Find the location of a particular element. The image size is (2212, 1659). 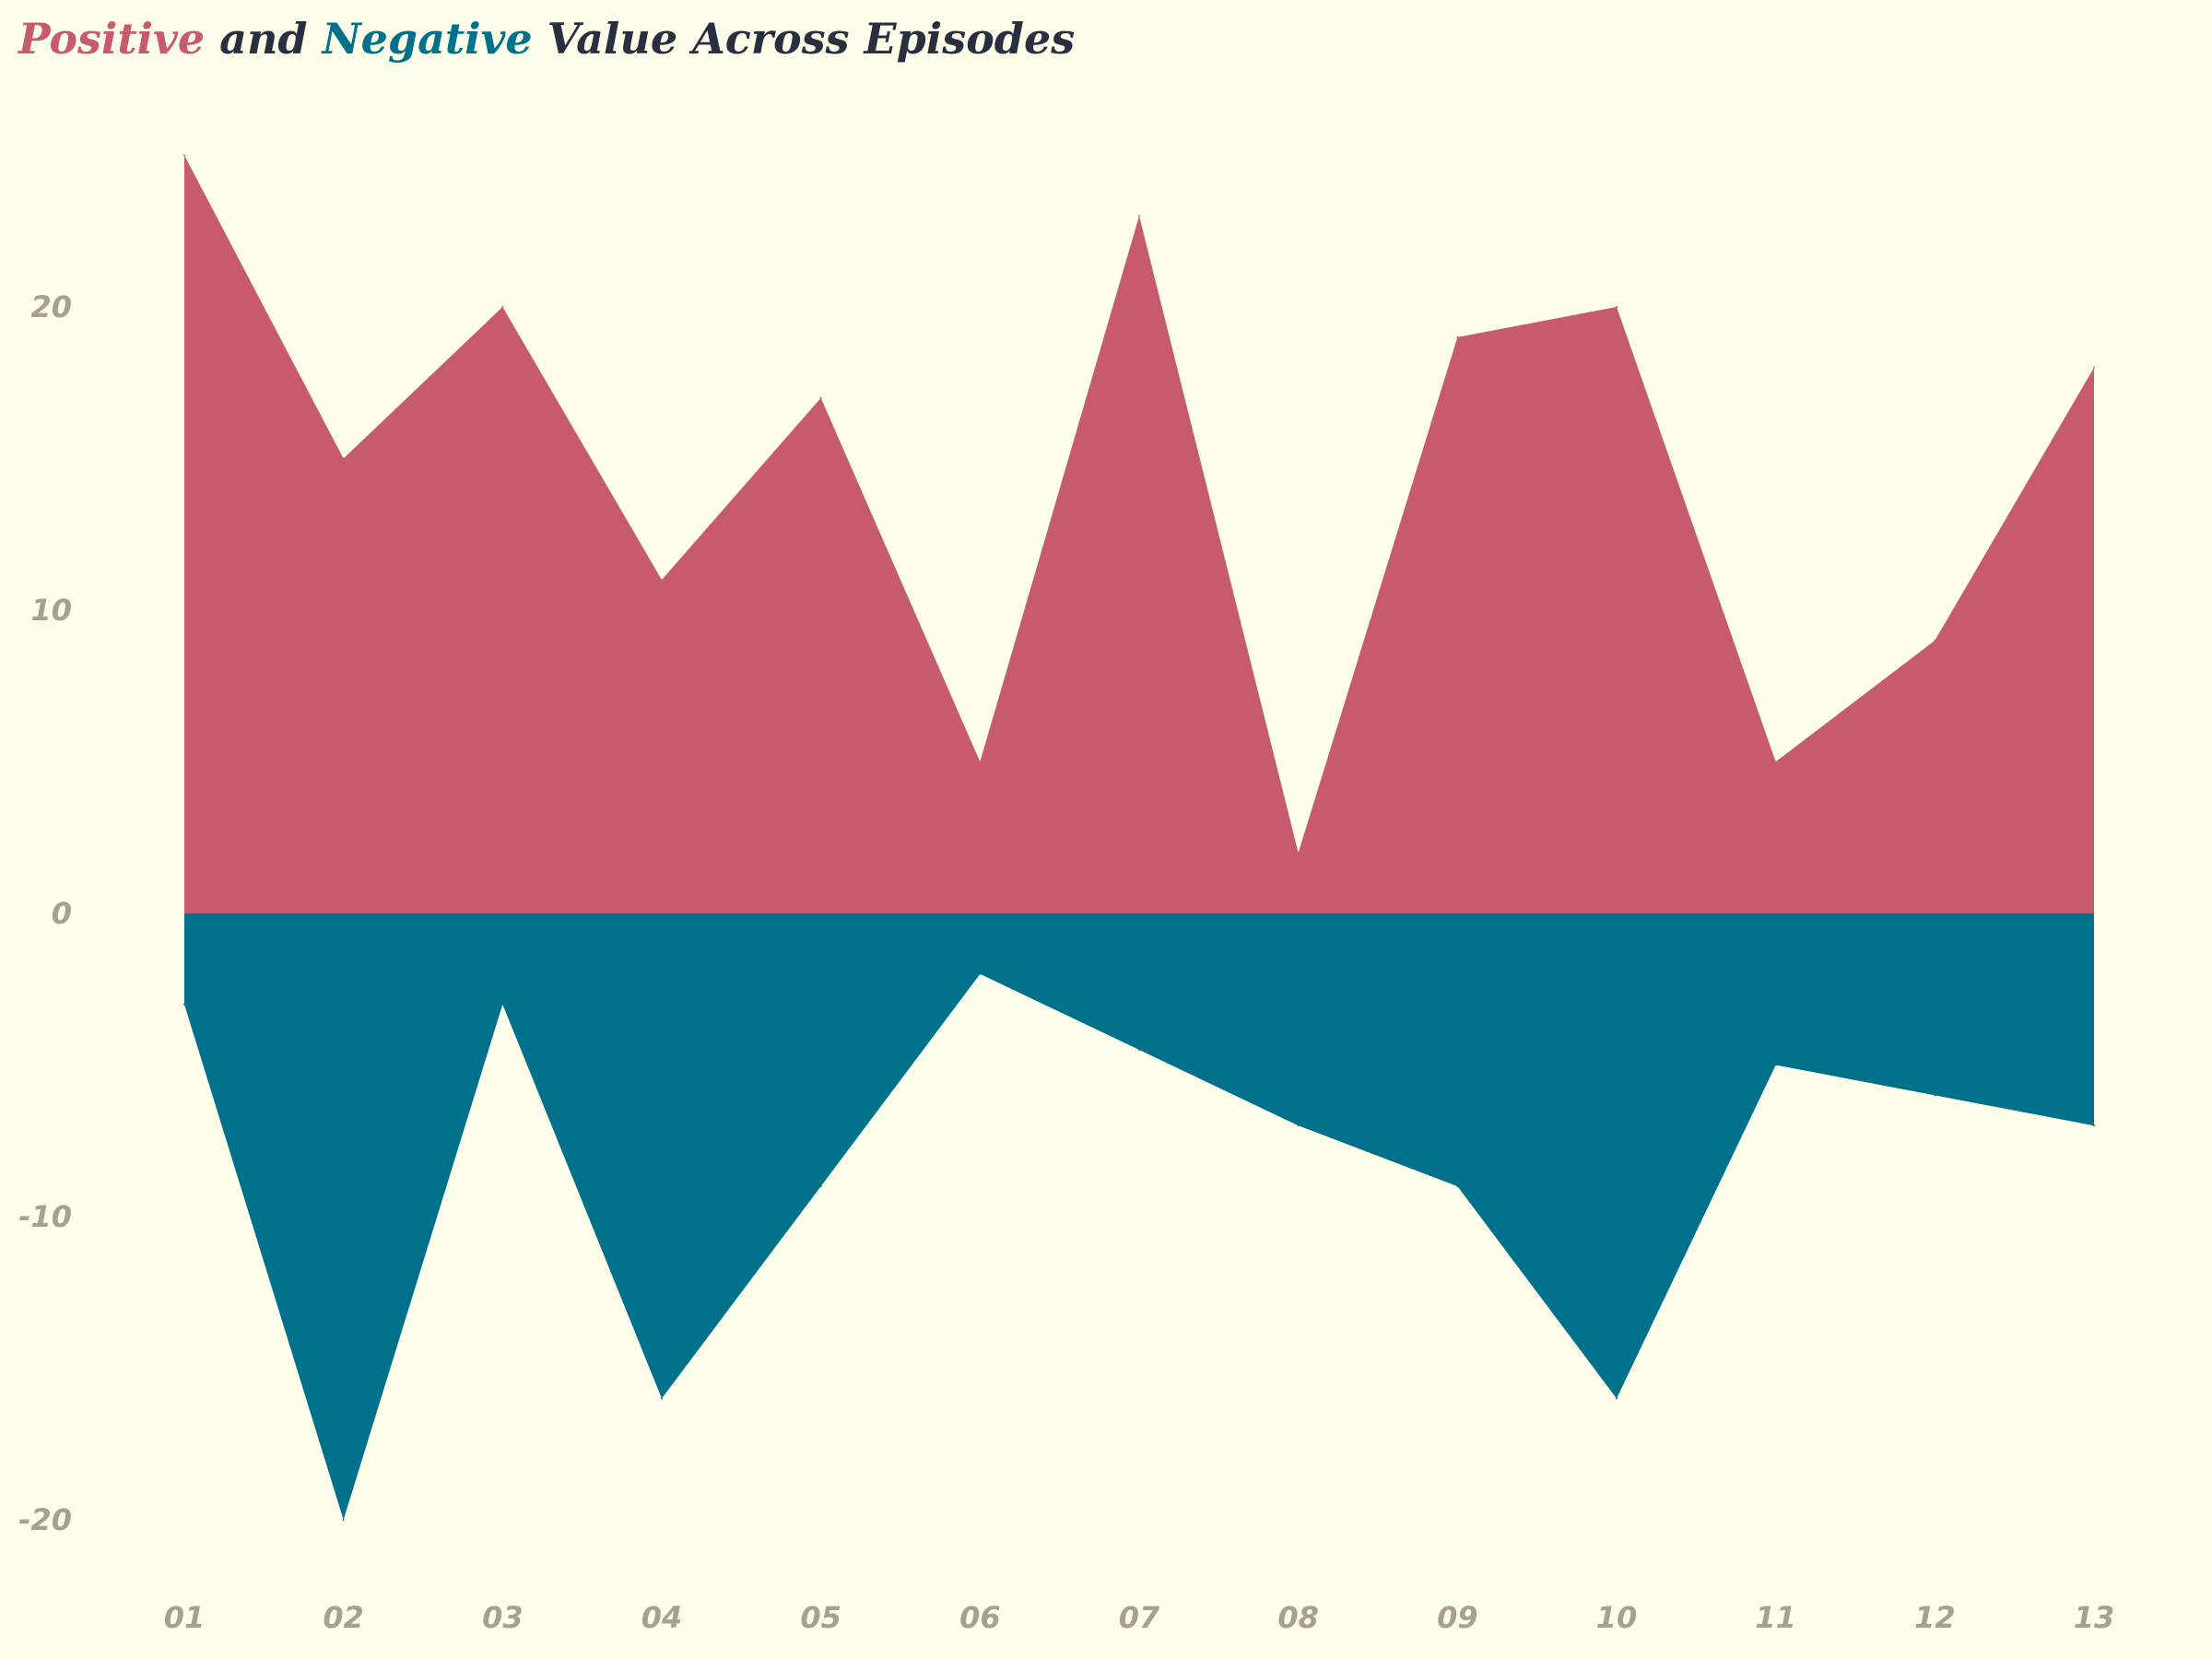

y-tick-label: 20 is located at coordinates (51, 306).